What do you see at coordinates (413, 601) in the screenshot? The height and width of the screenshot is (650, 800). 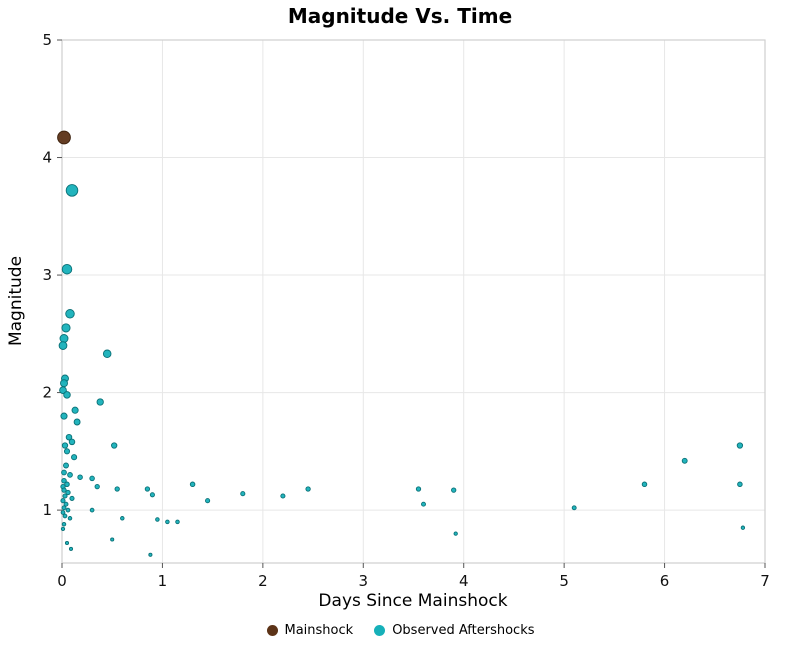 I see `x-axis-label: Days Since Mainshock` at bounding box center [413, 601].